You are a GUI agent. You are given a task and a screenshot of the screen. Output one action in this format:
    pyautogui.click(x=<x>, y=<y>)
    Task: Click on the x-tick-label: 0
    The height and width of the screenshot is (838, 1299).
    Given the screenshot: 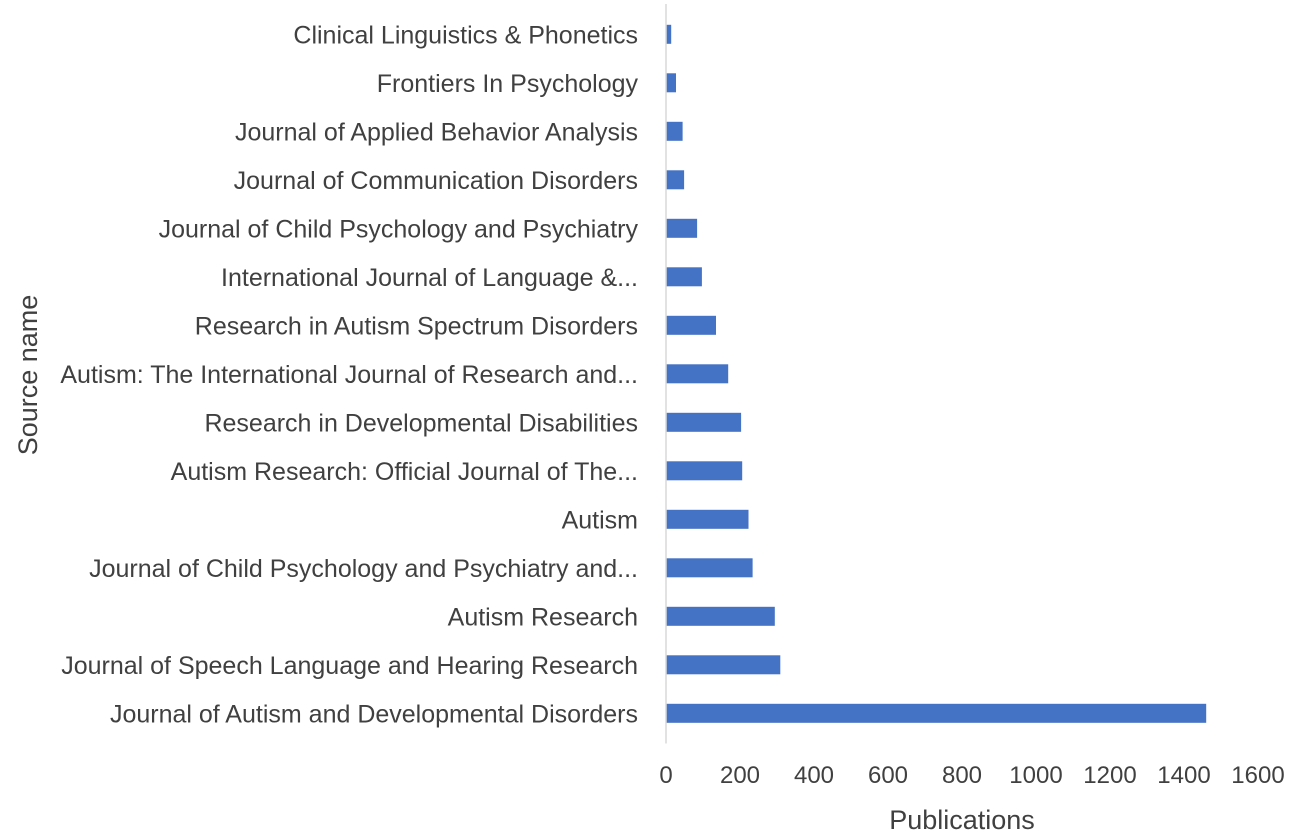 What is the action you would take?
    pyautogui.click(x=665, y=775)
    